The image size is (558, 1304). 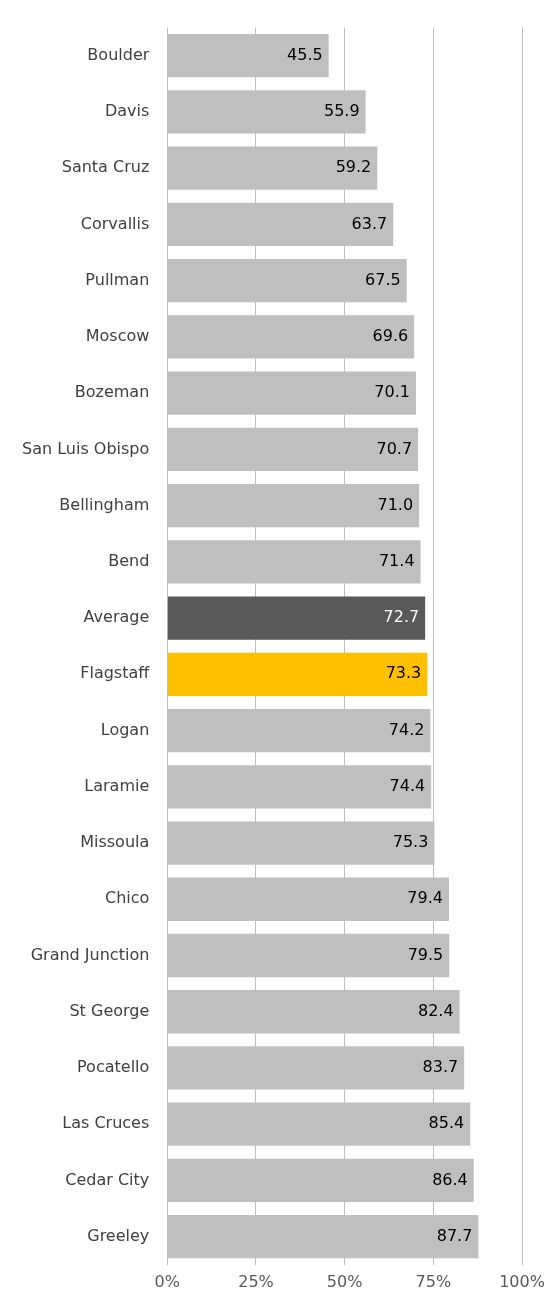 What do you see at coordinates (440, 1067) in the screenshot?
I see `data-label: 83.7` at bounding box center [440, 1067].